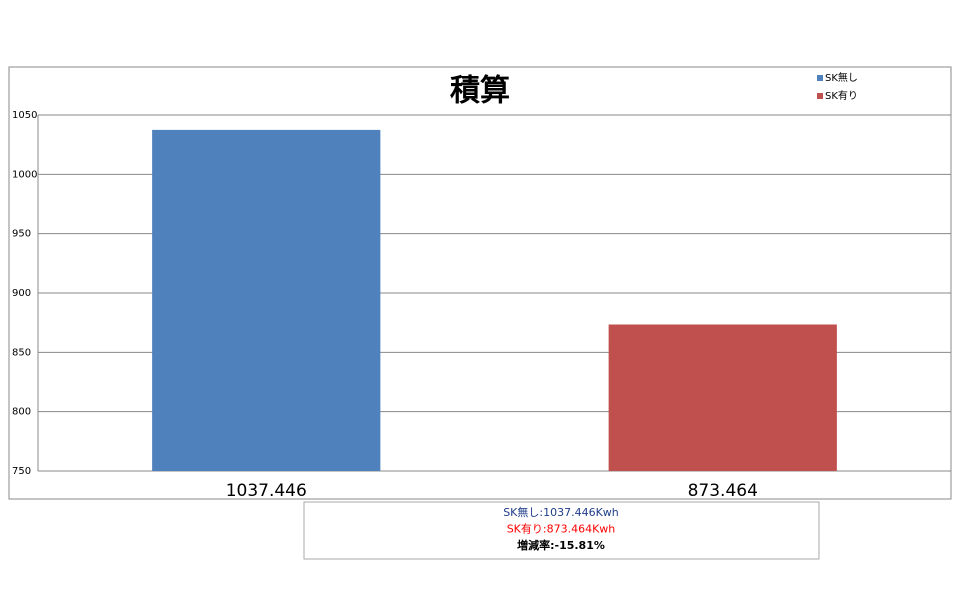 This screenshot has width=960, height=604. What do you see at coordinates (841, 77) in the screenshot?
I see `legend-label: SK無し` at bounding box center [841, 77].